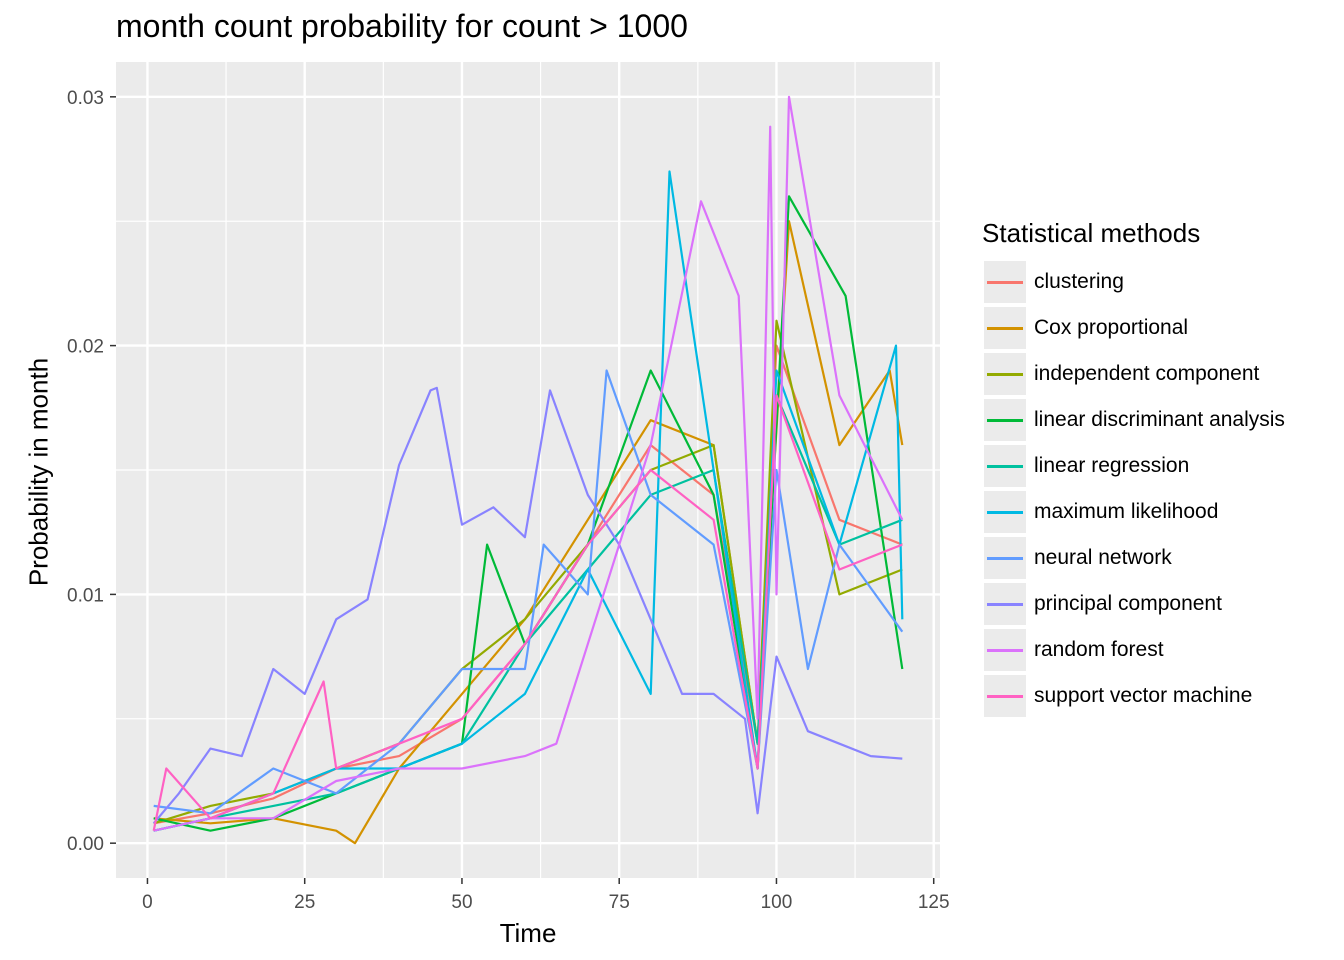 Image resolution: width=1344 pixels, height=960 pixels. Describe the element at coordinates (304, 902) in the screenshot. I see `x-tick-label: 25` at that location.